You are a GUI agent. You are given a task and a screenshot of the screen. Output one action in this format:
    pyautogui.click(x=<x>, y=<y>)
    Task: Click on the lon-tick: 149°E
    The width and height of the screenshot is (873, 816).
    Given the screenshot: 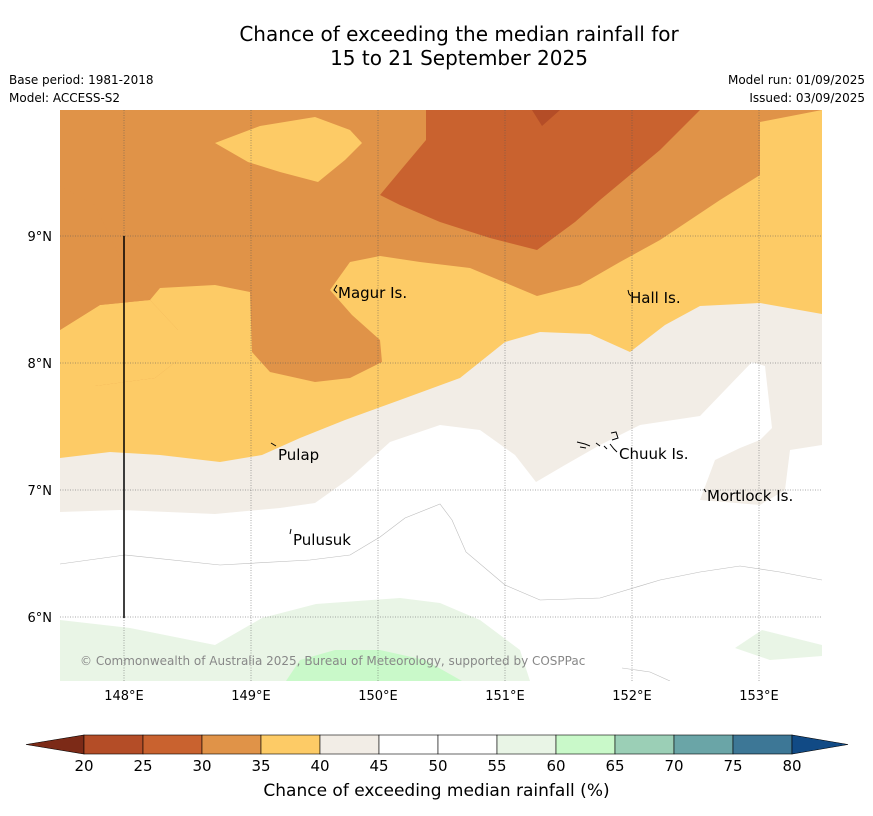 What is the action you would take?
    pyautogui.click(x=251, y=696)
    